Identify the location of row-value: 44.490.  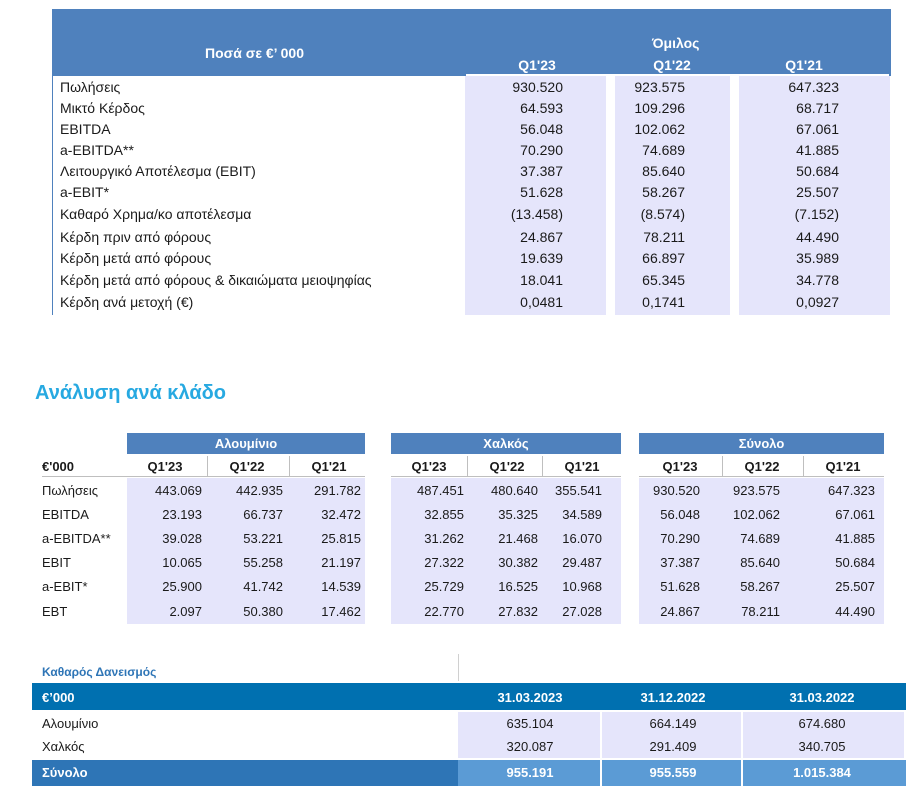
(817, 237).